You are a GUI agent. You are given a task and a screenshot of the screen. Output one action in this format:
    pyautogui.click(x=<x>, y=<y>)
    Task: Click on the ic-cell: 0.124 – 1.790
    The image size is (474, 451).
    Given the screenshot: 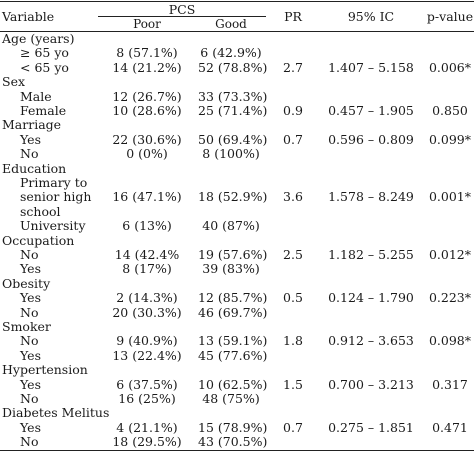 What is the action you would take?
    pyautogui.click(x=371, y=298)
    